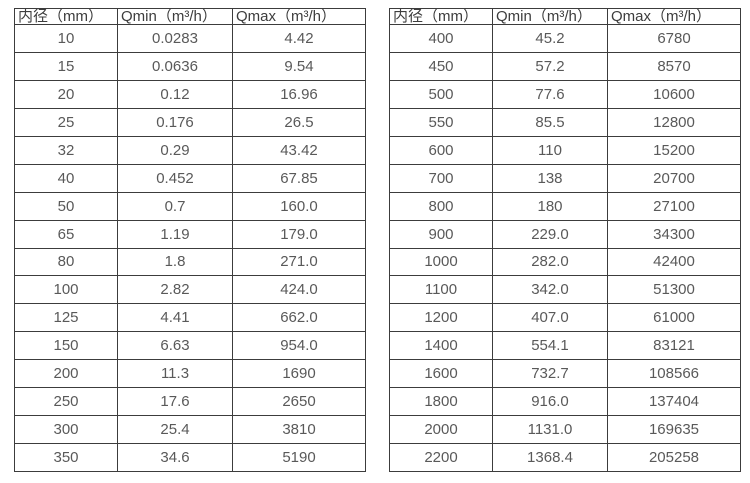 This screenshot has width=750, height=483. What do you see at coordinates (674, 66) in the screenshot?
I see `table-cell: 8570` at bounding box center [674, 66].